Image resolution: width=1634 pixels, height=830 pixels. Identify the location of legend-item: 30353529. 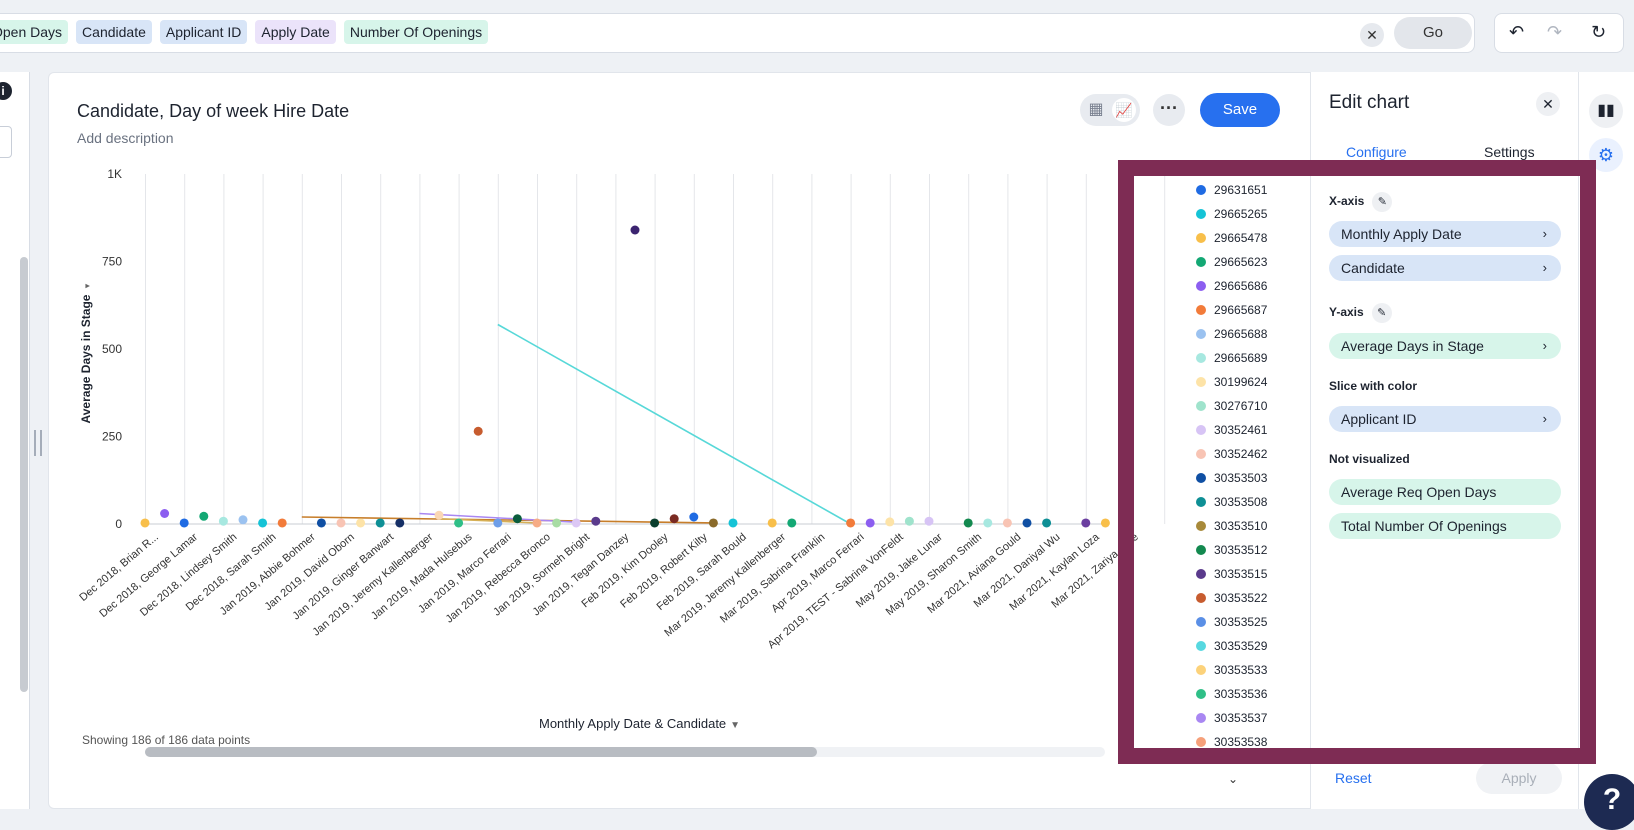
(1251, 646).